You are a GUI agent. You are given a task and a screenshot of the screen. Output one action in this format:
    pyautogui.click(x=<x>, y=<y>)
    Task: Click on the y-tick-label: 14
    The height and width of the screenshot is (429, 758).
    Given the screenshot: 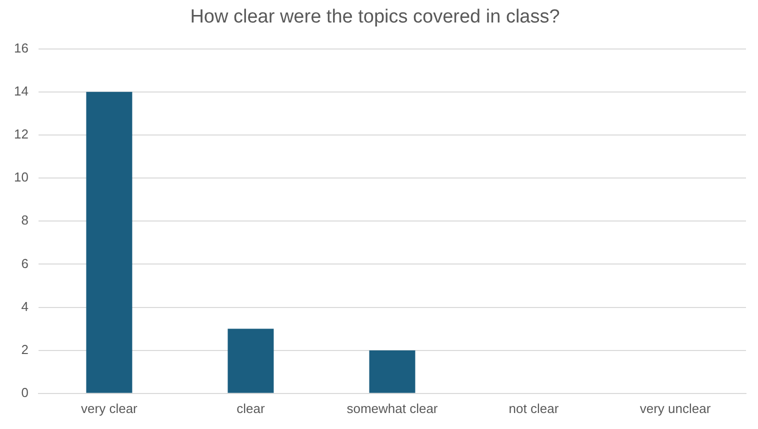 What is the action you would take?
    pyautogui.click(x=21, y=90)
    